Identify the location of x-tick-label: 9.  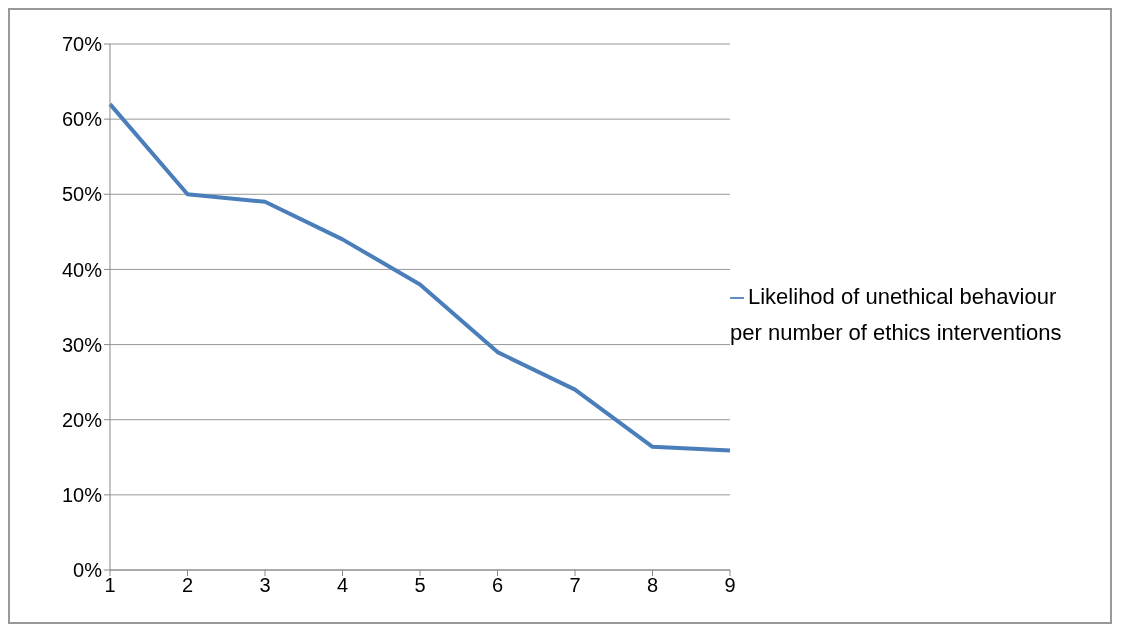
(730, 585).